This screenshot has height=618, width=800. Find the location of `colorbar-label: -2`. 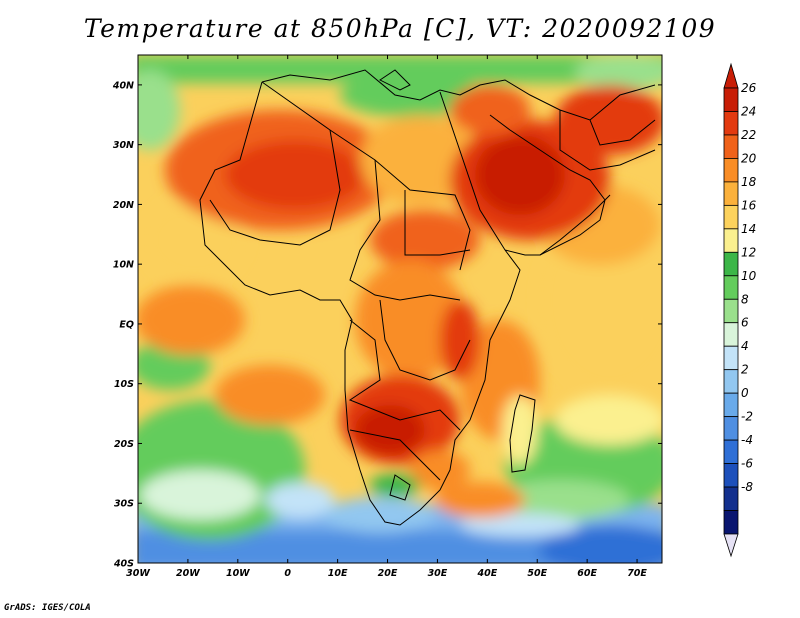

colorbar-label: -2 is located at coordinates (747, 417).